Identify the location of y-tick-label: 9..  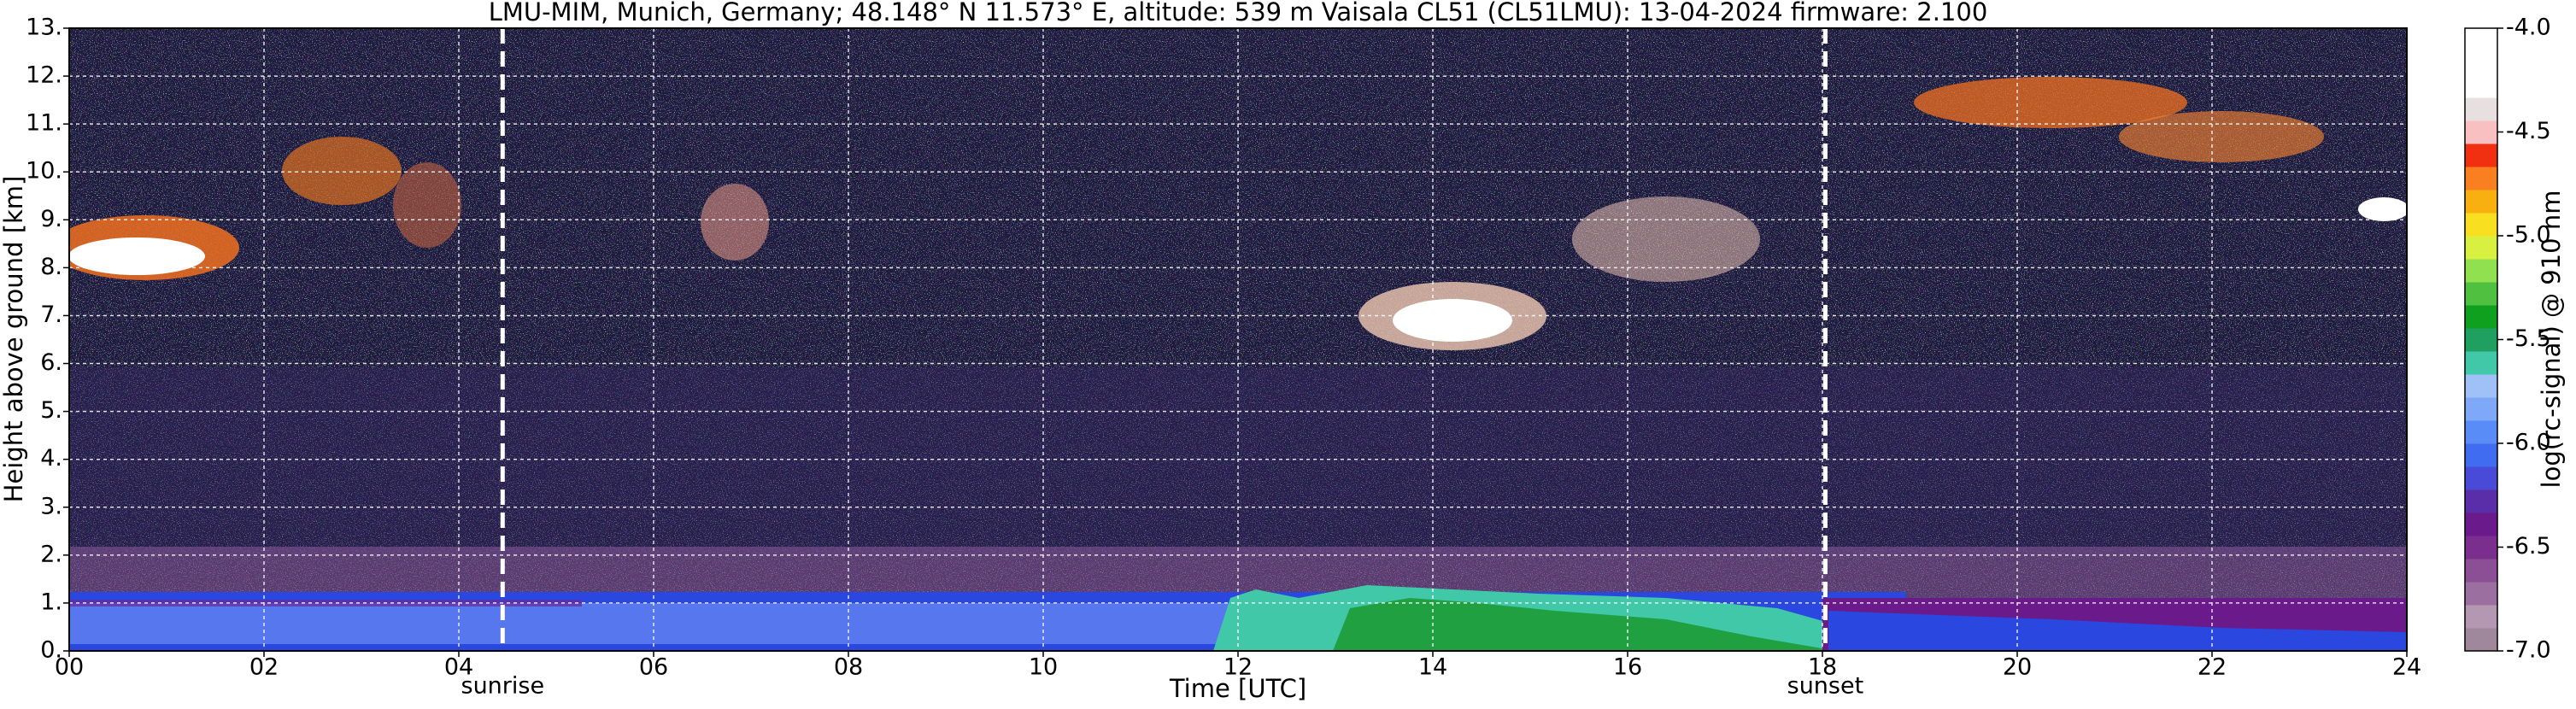
(51, 219).